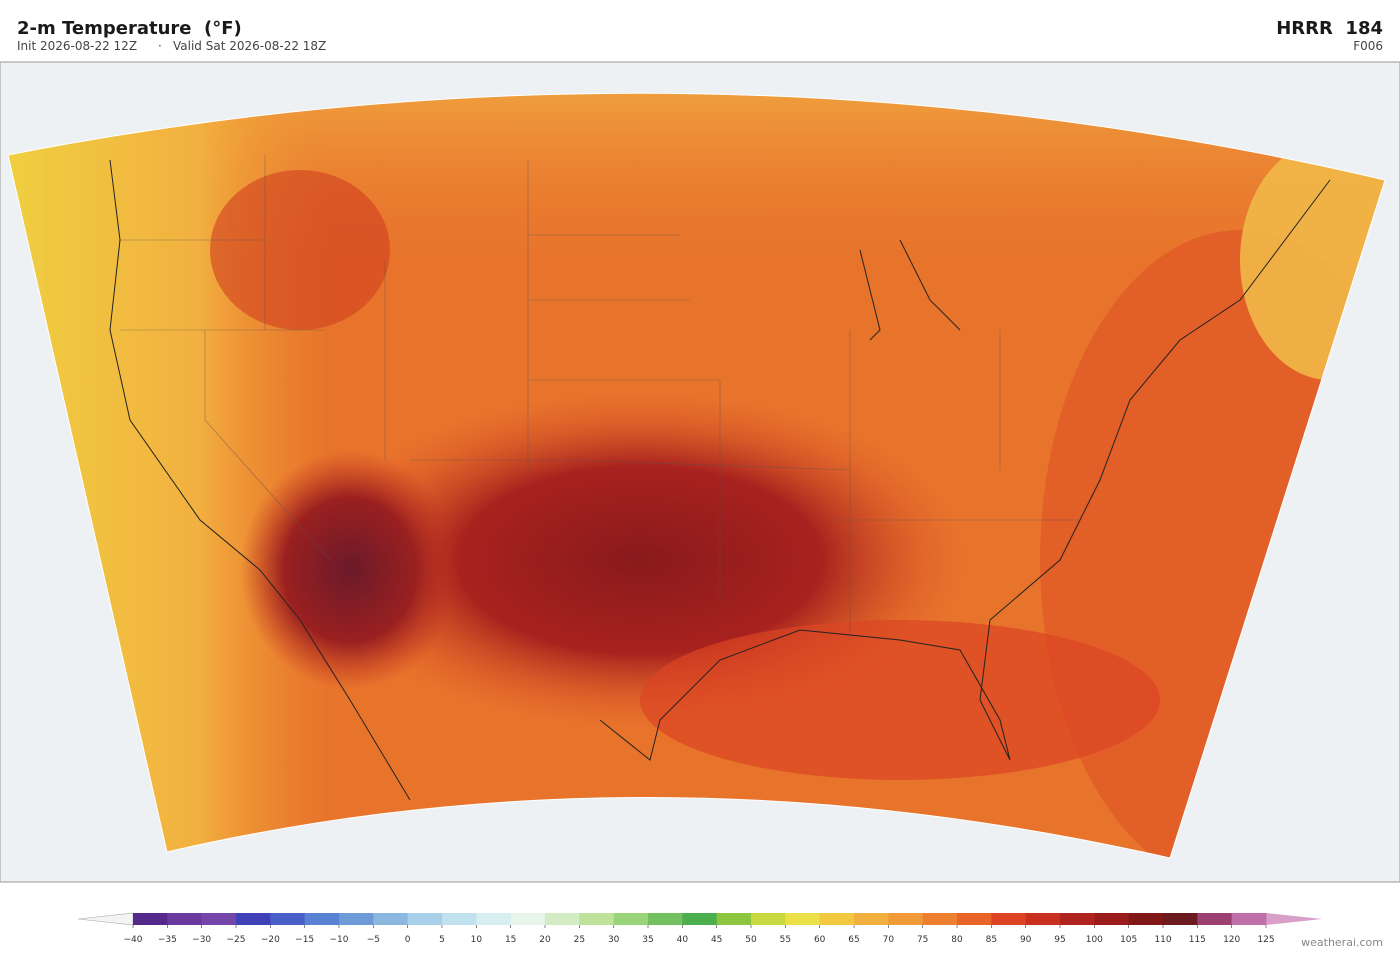  I want to click on colorbar-tick-label: 25, so click(579, 940).